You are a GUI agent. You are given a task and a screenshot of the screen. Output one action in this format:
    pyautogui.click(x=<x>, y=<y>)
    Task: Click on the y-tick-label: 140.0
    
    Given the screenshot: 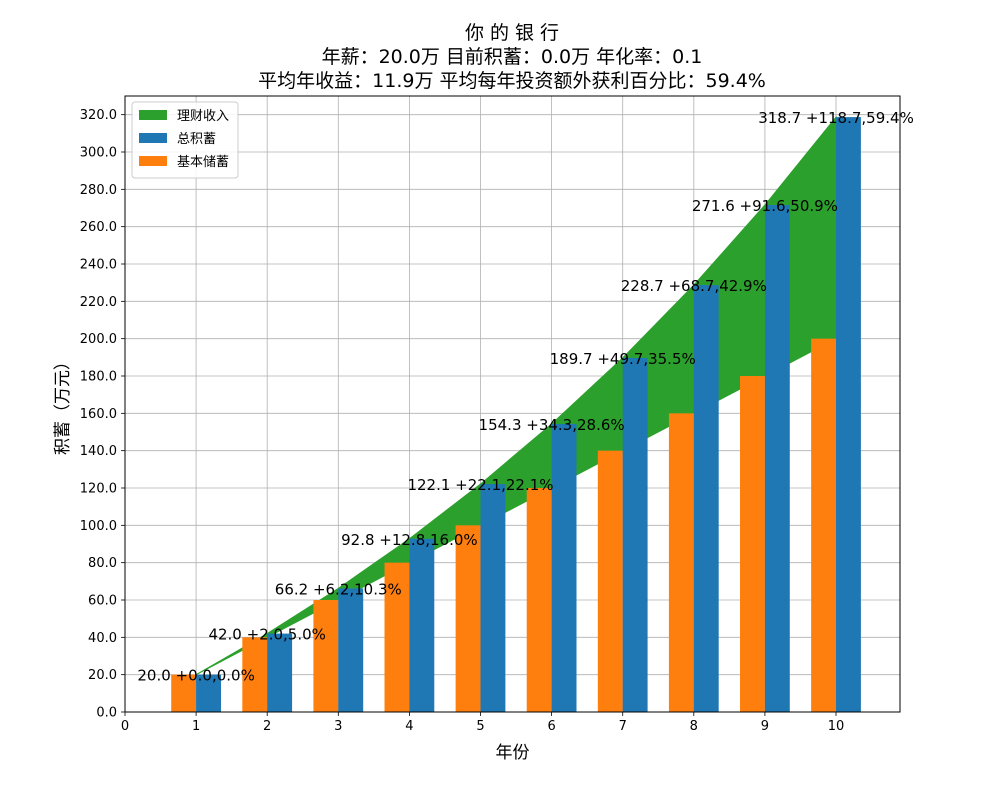 What is the action you would take?
    pyautogui.click(x=98, y=451)
    